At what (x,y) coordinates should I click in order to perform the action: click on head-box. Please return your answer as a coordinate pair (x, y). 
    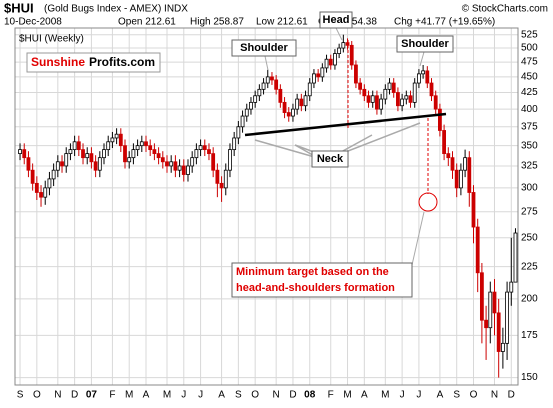
    Looking at the image, I should click on (336, 20).